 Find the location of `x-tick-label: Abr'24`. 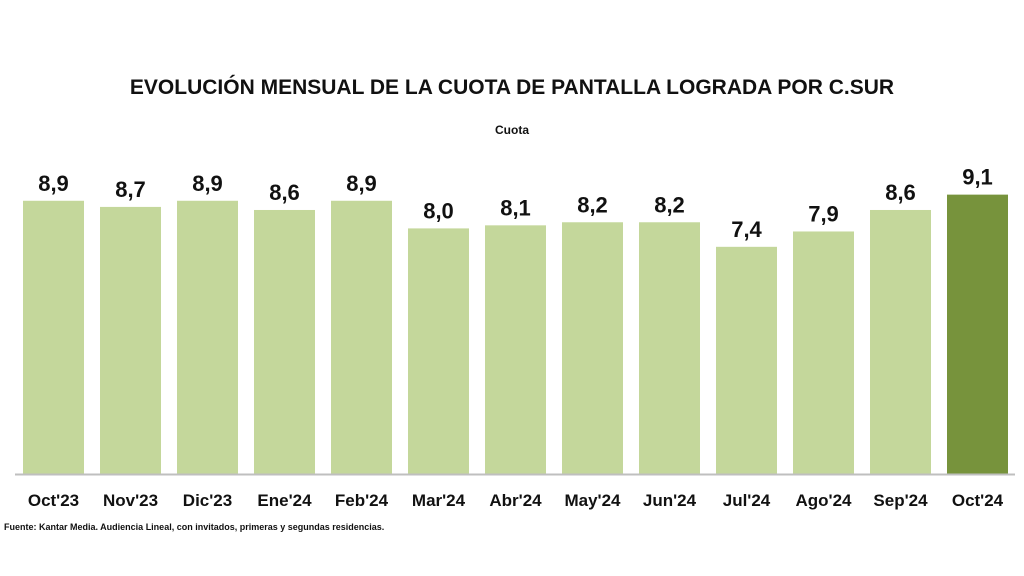

x-tick-label: Abr'24 is located at coordinates (515, 500).